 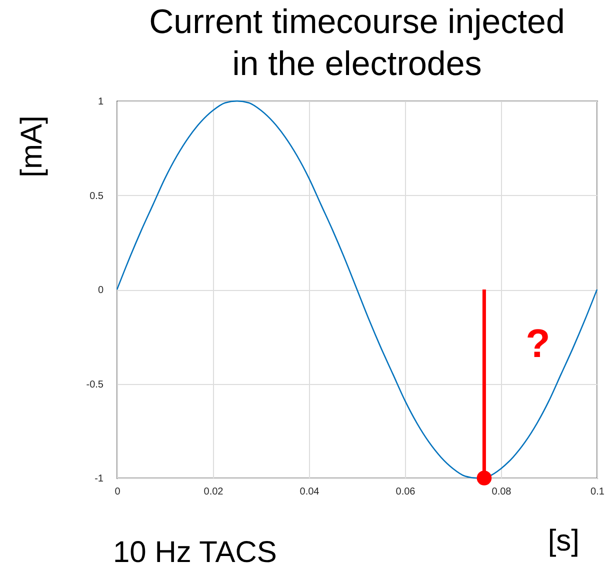 What do you see at coordinates (32, 147) in the screenshot?
I see `y-axis-title: [mA]` at bounding box center [32, 147].